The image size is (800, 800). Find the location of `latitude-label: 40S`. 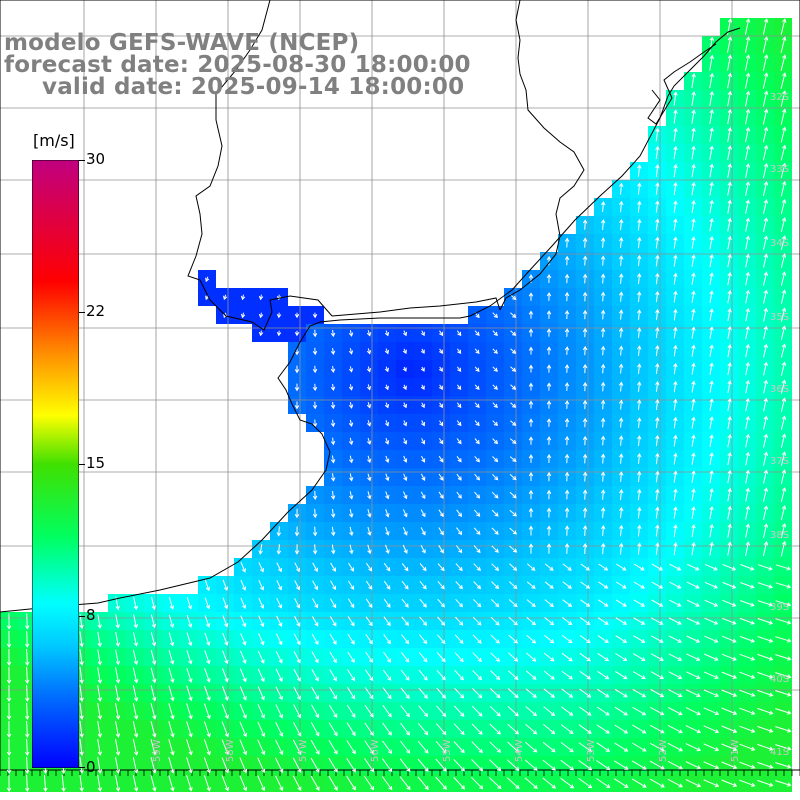

latitude-label: 40S is located at coordinates (779, 679).